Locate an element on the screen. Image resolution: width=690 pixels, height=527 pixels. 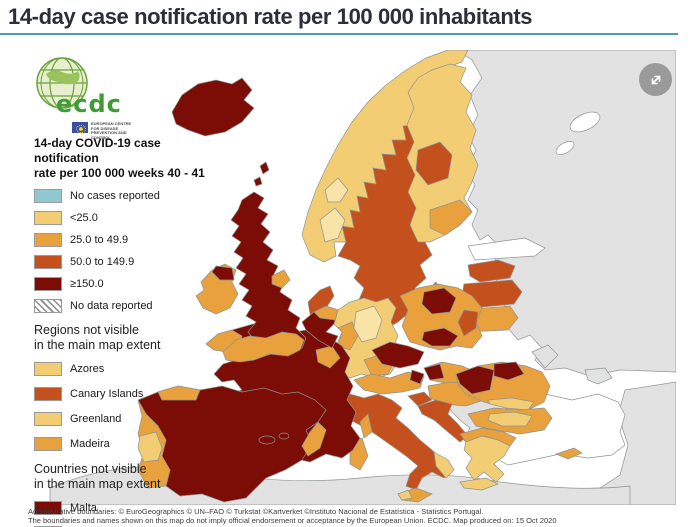
legend-swatch-azores is located at coordinates (48, 369).